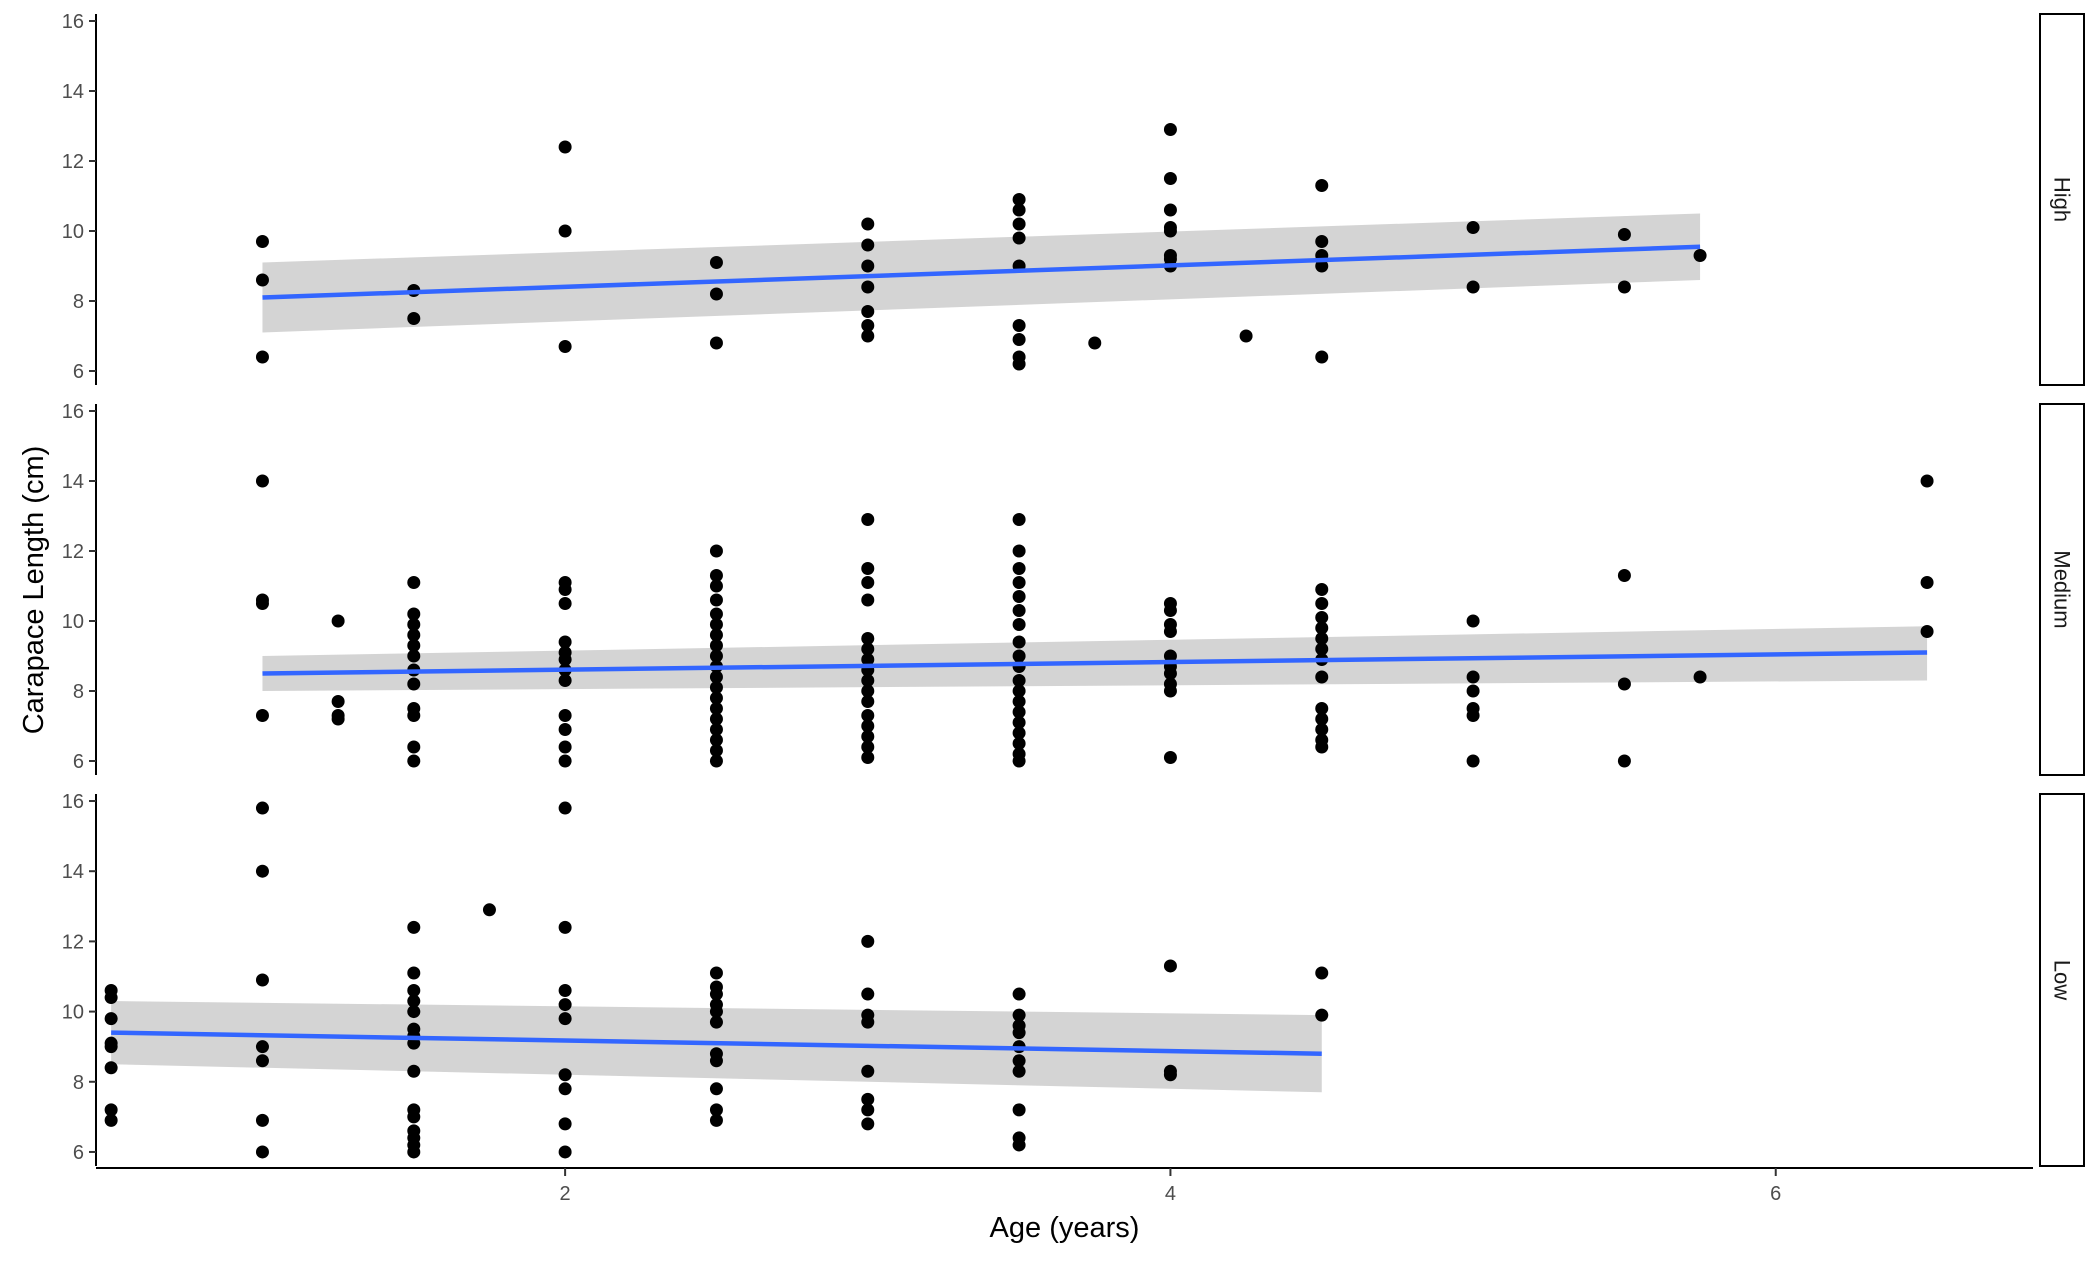 The width and height of the screenshot is (2100, 1265). What do you see at coordinates (73, 92) in the screenshot?
I see `y-tick-label: 14` at bounding box center [73, 92].